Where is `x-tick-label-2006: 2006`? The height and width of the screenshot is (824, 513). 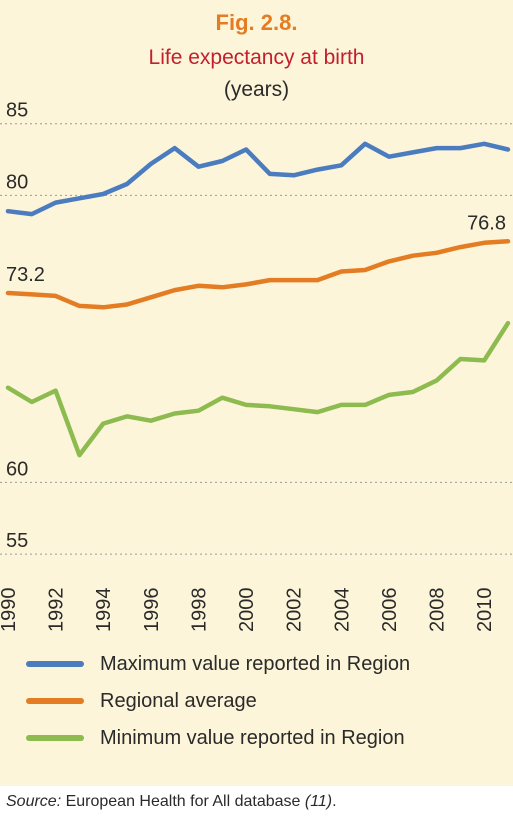
x-tick-label-2006: 2006 is located at coordinates (390, 610).